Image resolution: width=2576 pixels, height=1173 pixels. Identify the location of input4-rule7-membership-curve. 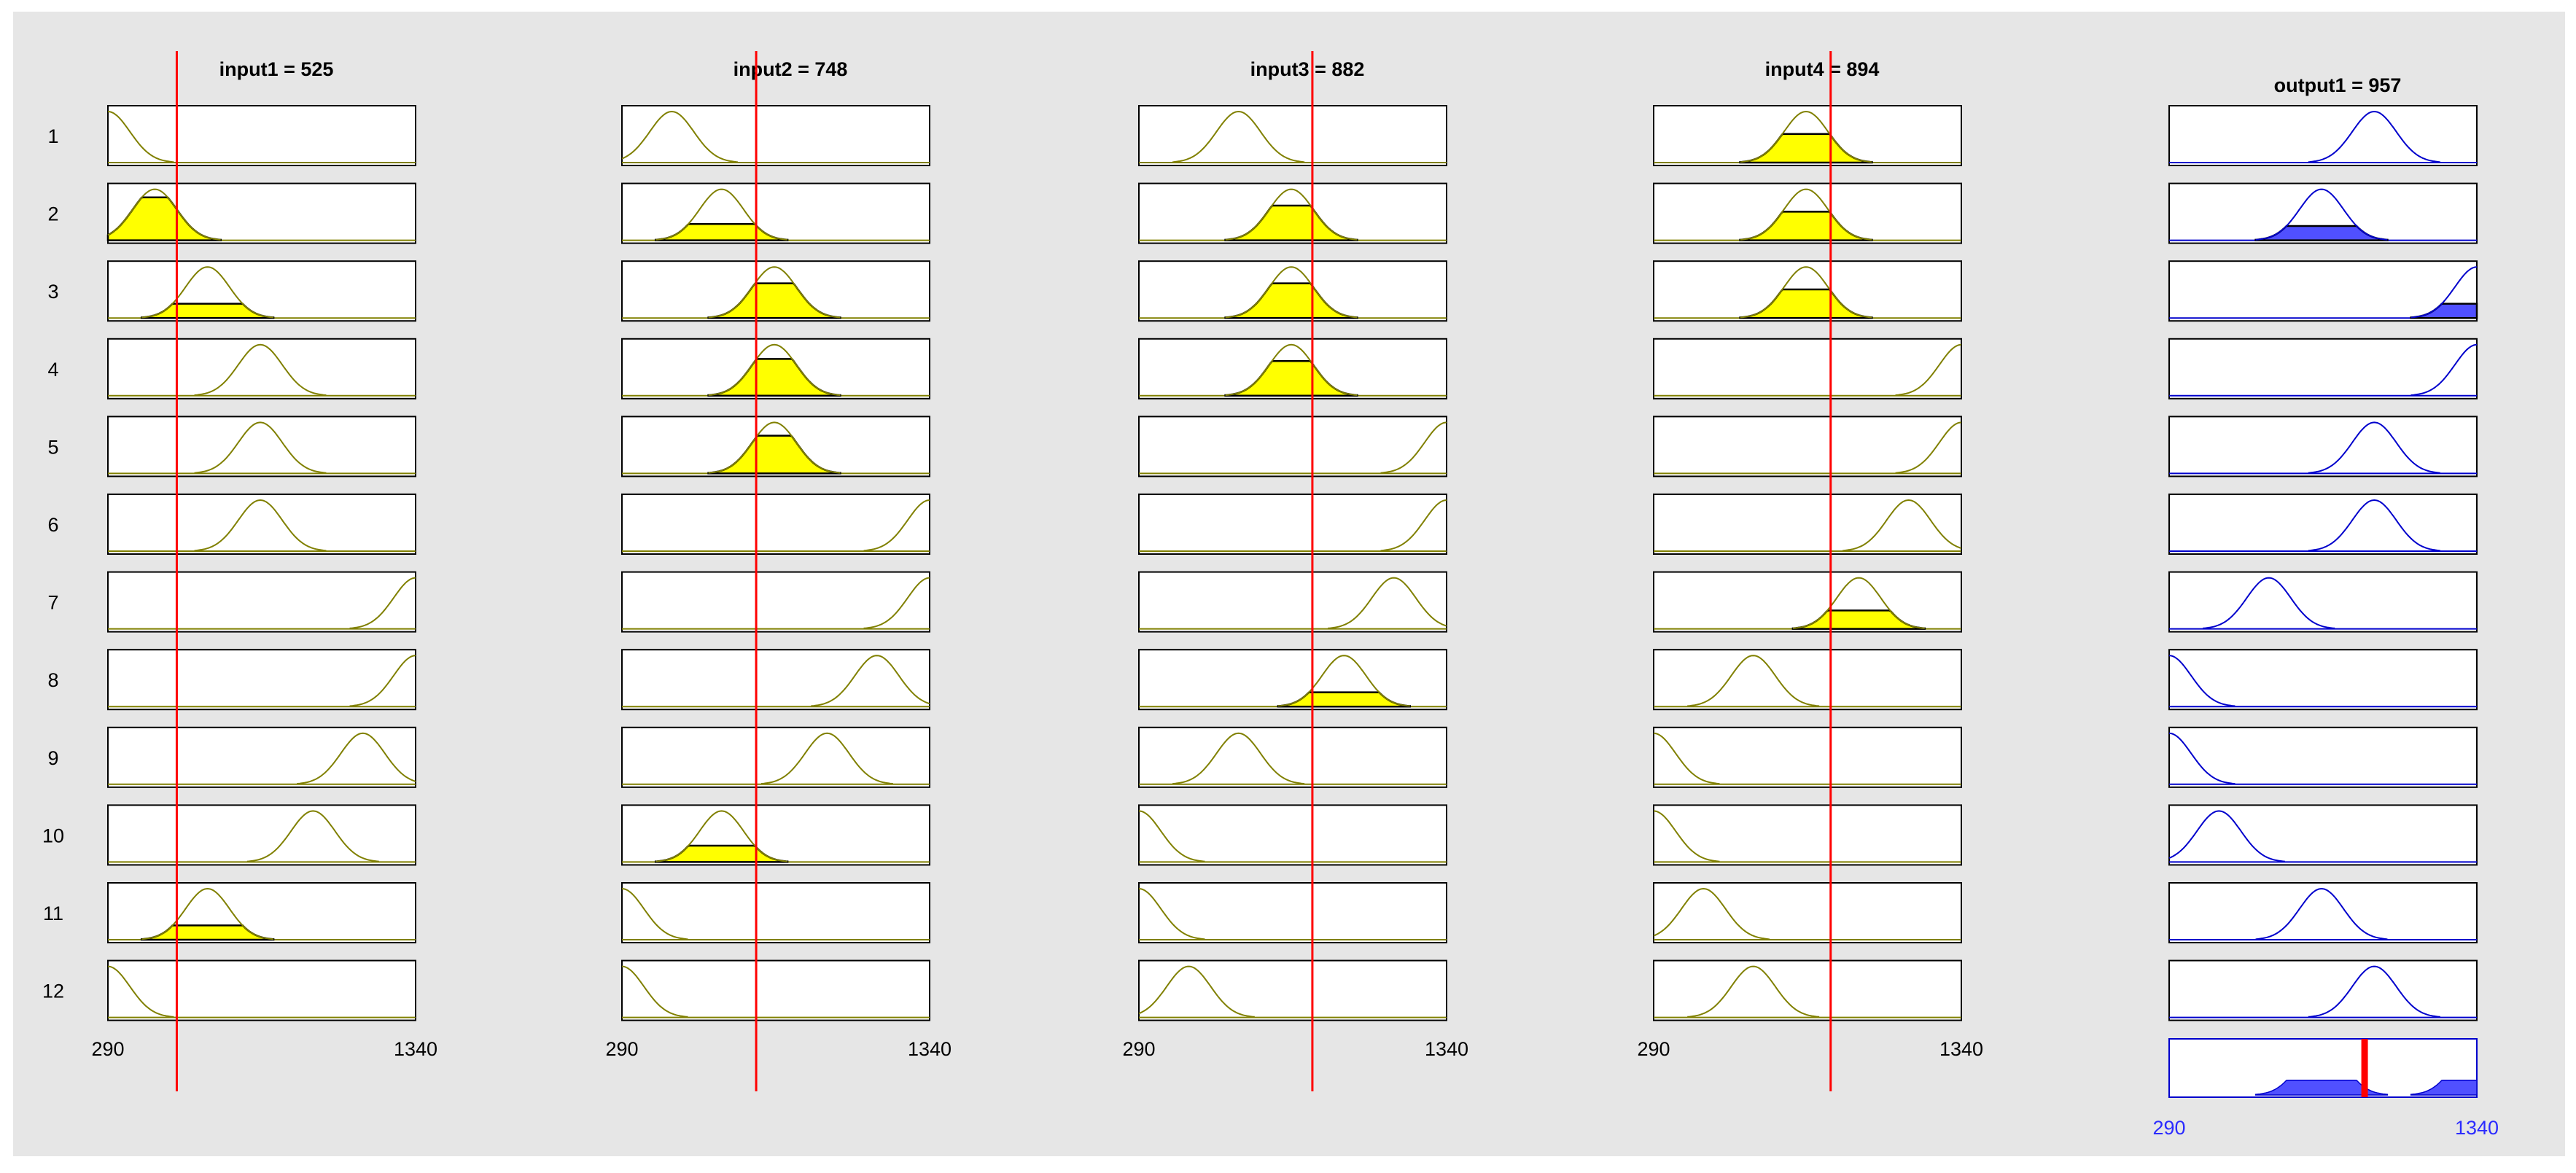
(1859, 603).